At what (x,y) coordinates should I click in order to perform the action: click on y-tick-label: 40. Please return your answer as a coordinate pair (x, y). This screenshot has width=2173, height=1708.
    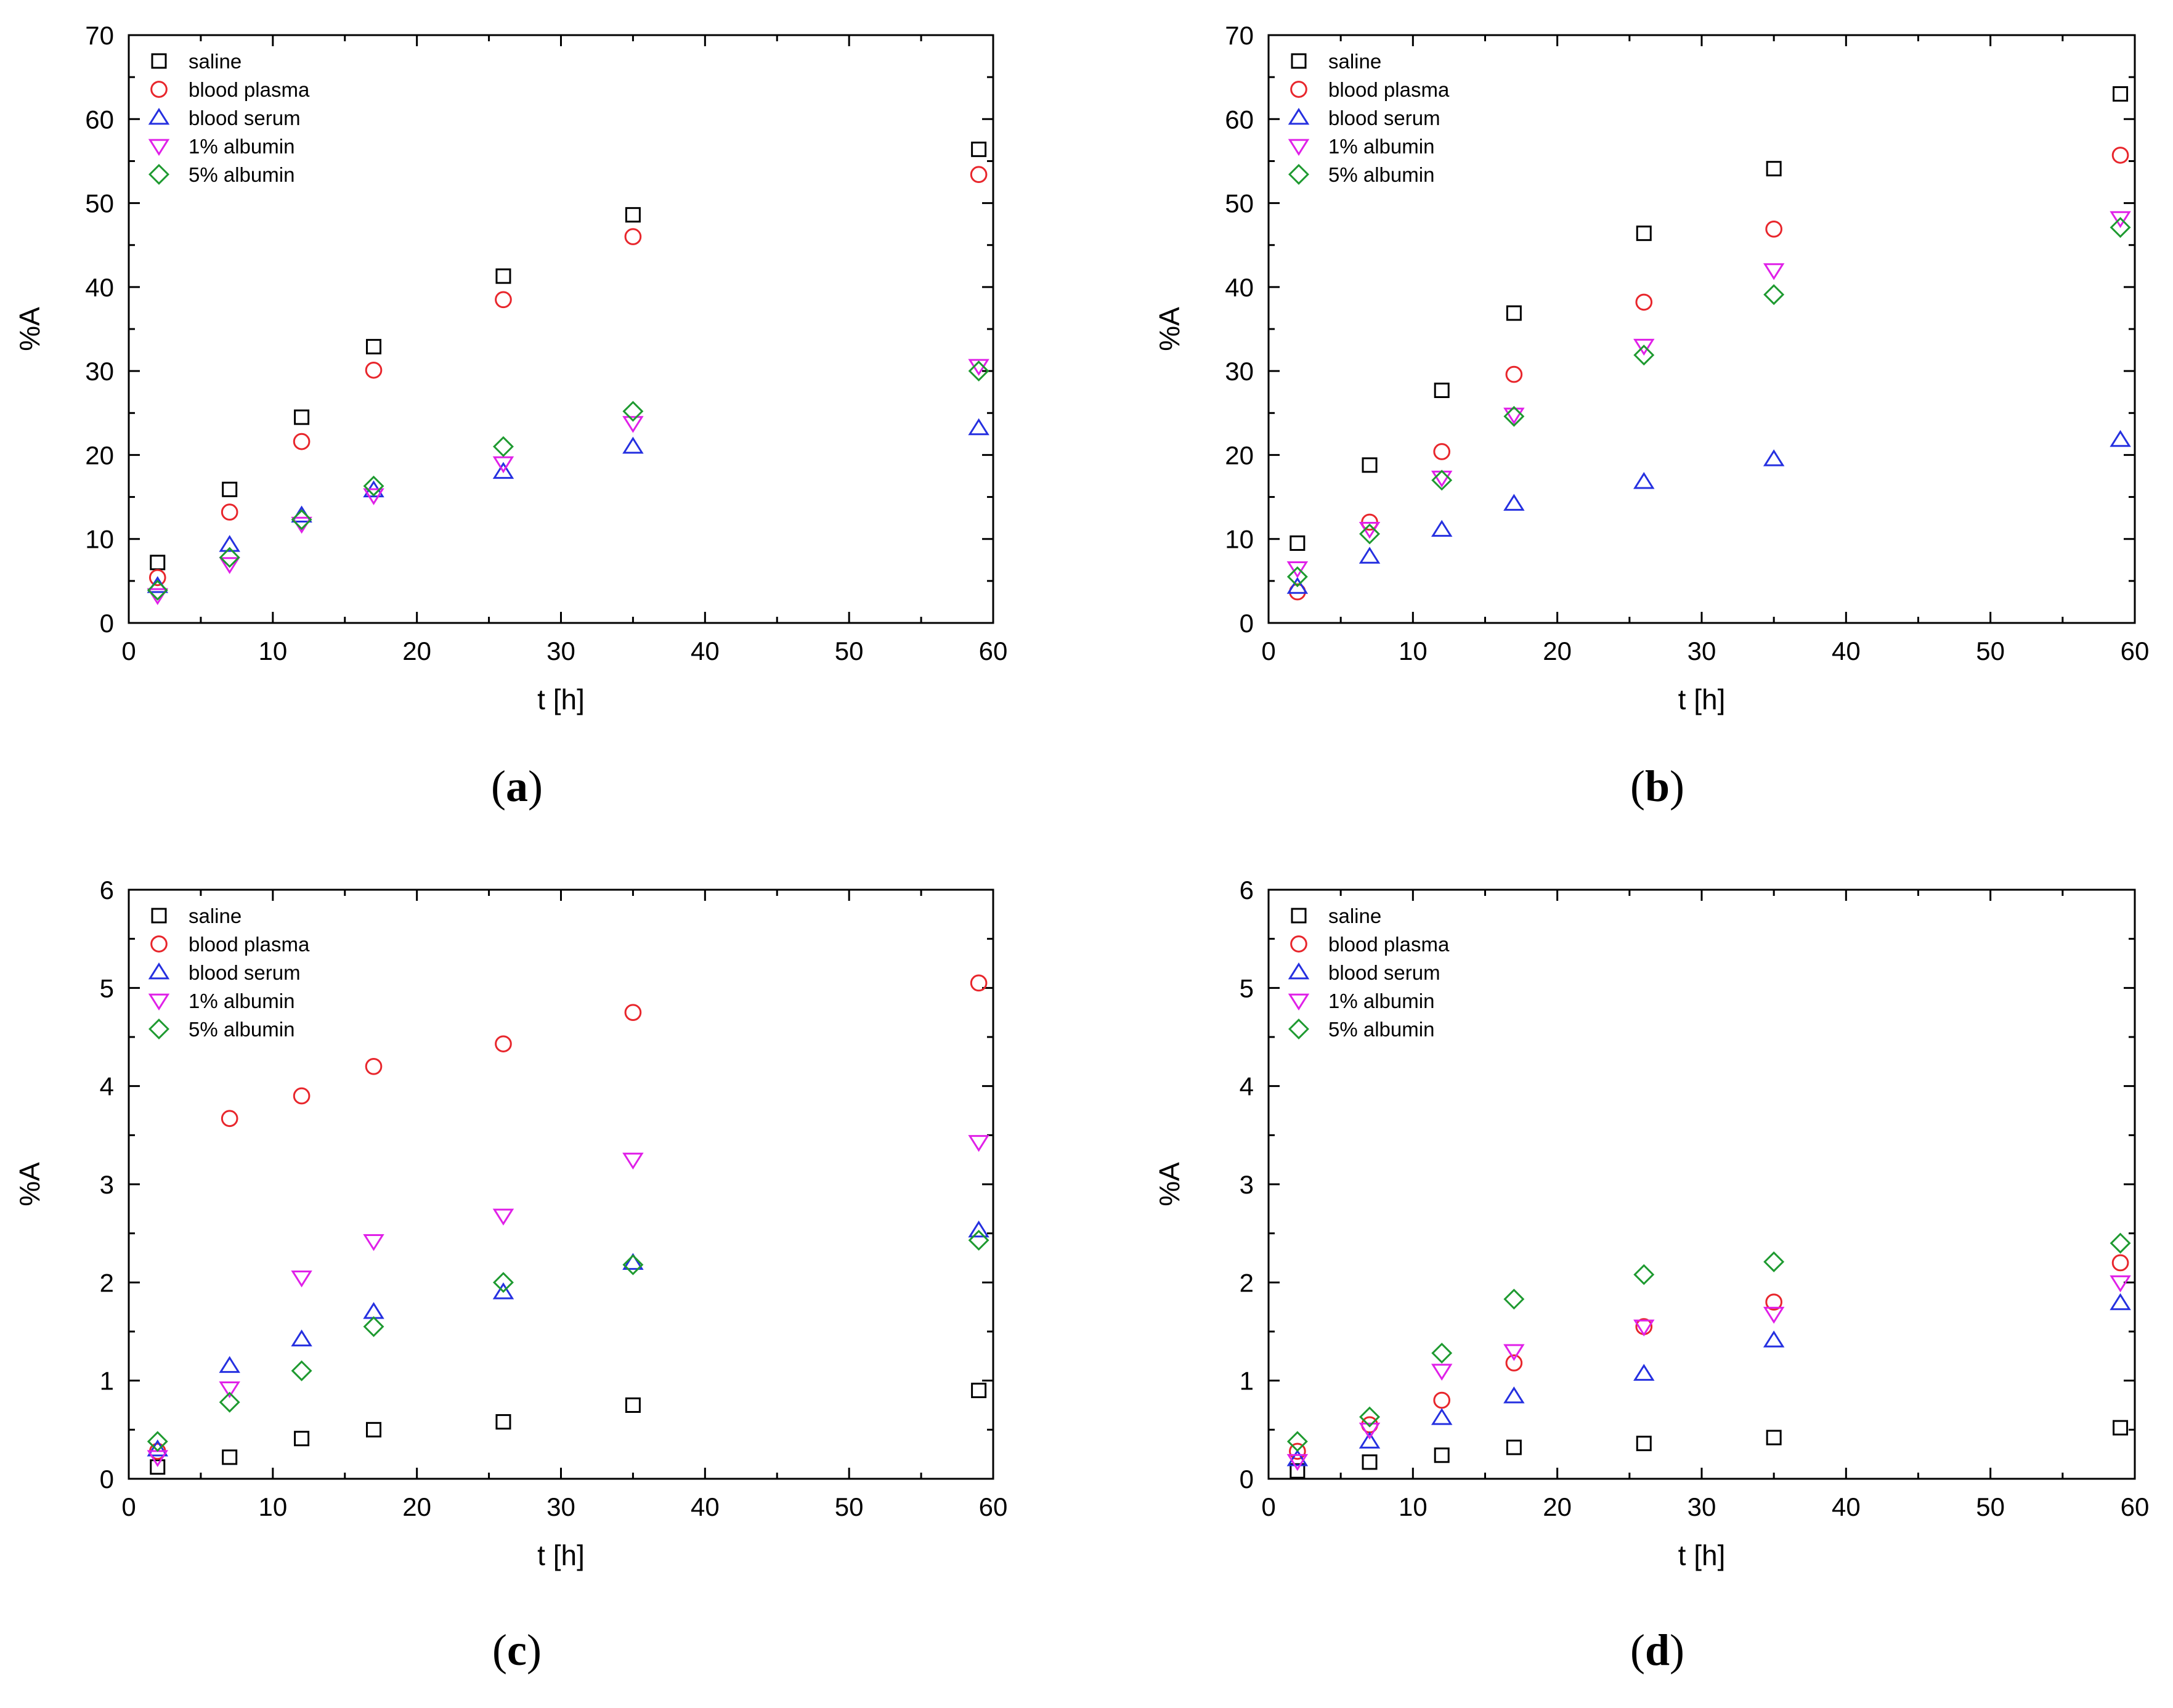
    Looking at the image, I should click on (99, 287).